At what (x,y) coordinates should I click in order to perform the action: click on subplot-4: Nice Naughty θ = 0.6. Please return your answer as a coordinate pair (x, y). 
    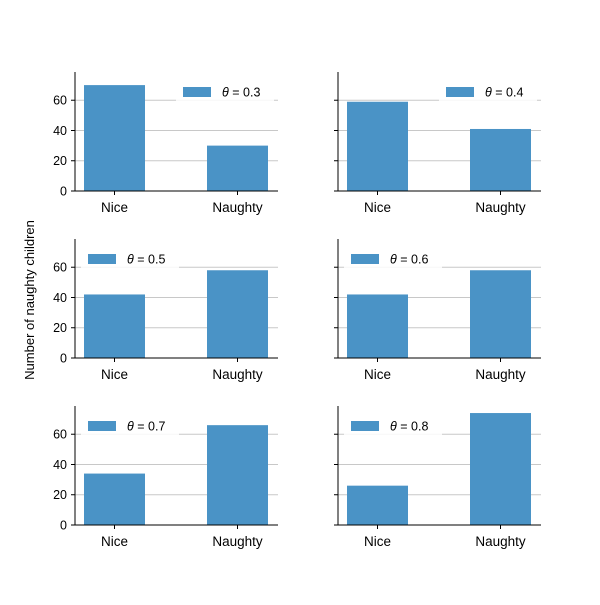
    Looking at the image, I should click on (437, 310).